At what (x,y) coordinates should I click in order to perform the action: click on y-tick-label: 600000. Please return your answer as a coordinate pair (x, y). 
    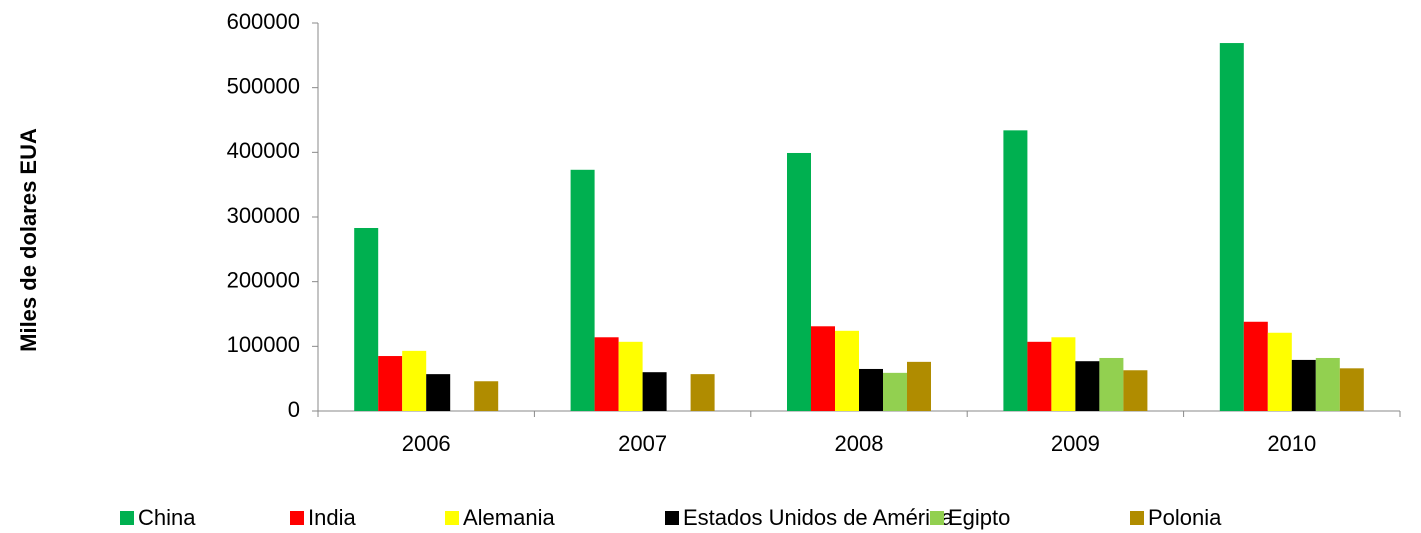
    Looking at the image, I should click on (263, 21).